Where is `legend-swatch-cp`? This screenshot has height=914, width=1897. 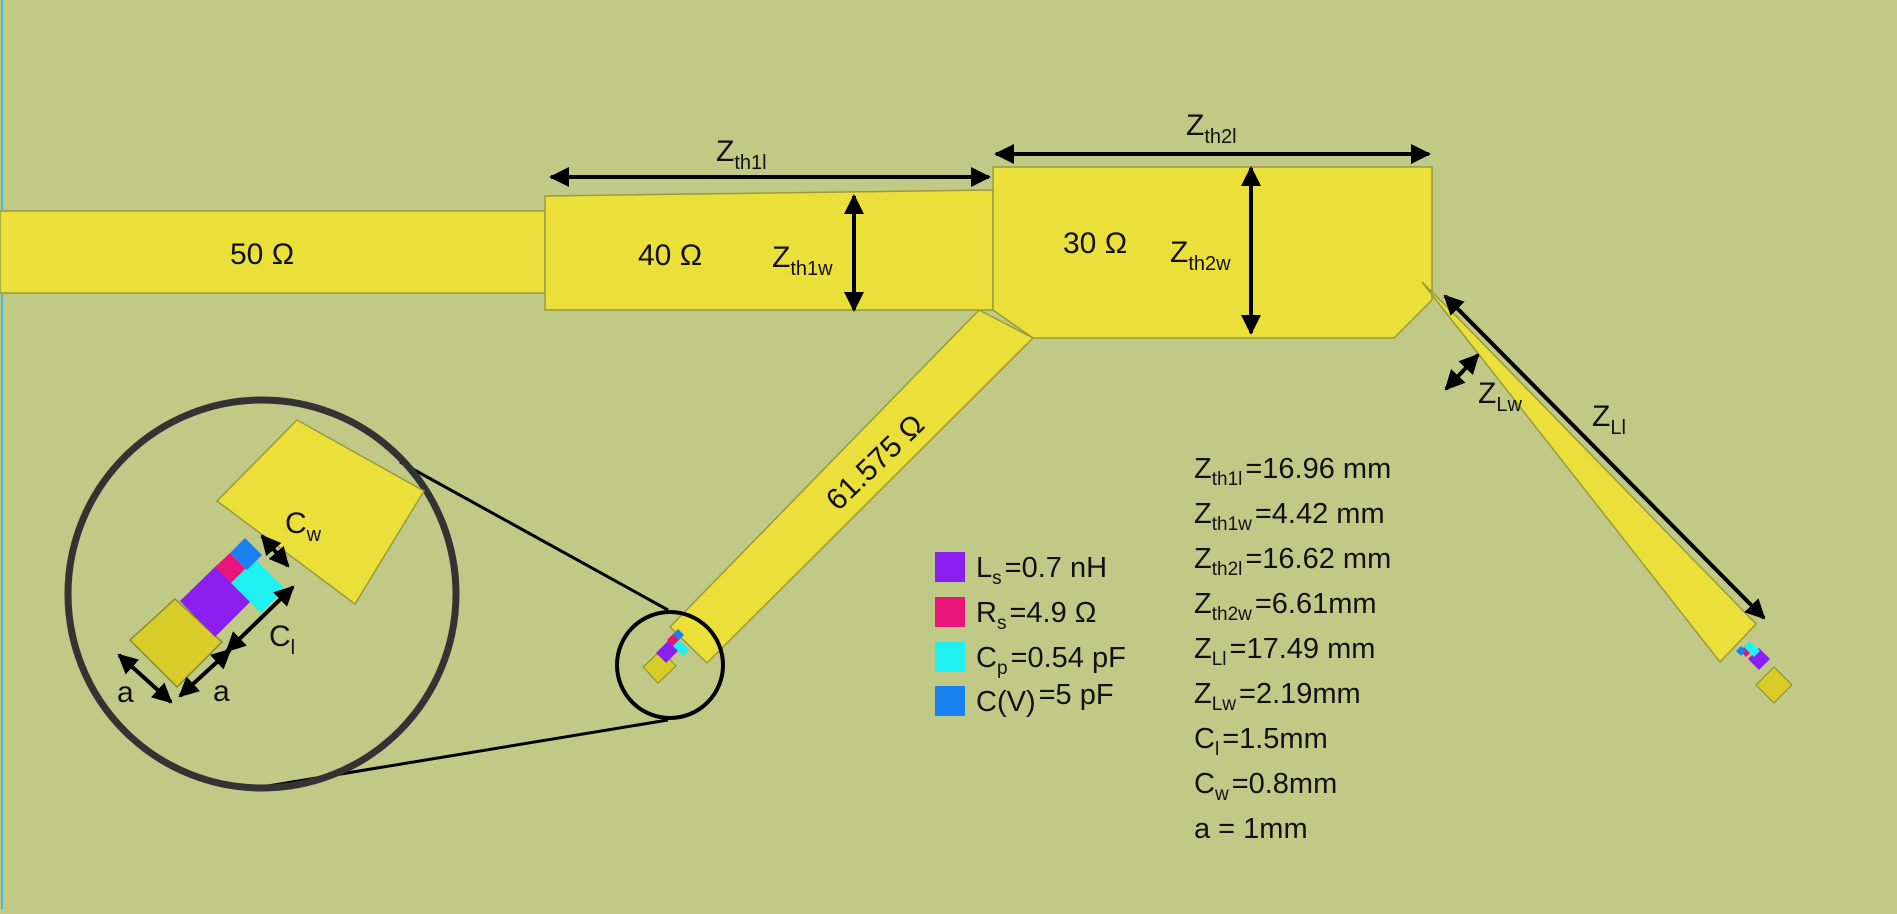 legend-swatch-cp is located at coordinates (950, 657).